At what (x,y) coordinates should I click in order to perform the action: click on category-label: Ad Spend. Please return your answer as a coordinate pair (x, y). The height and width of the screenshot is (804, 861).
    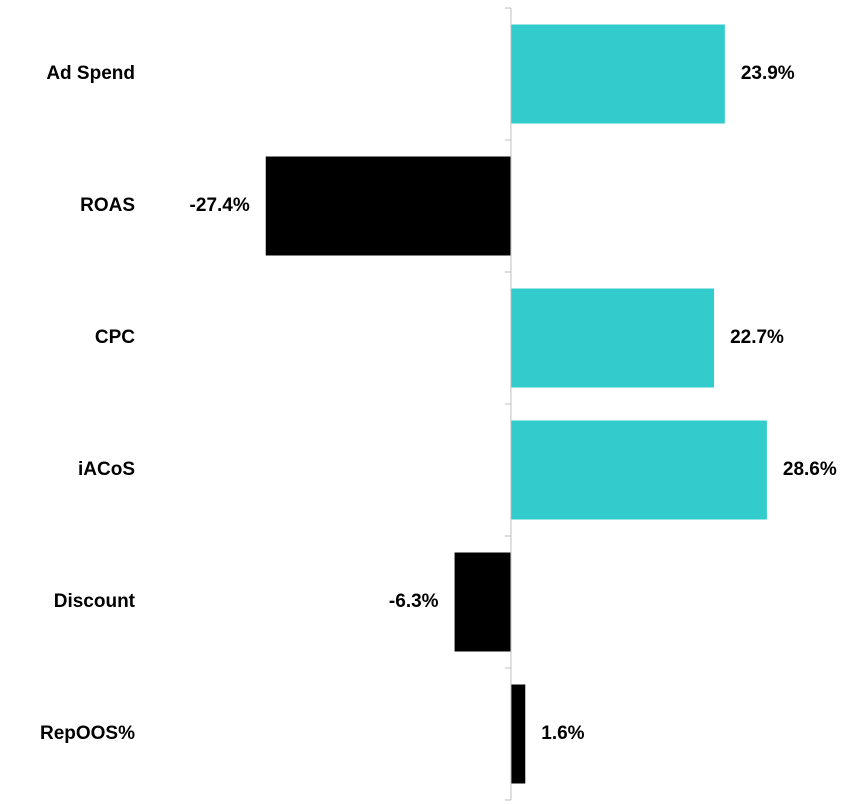
    Looking at the image, I should click on (90, 73).